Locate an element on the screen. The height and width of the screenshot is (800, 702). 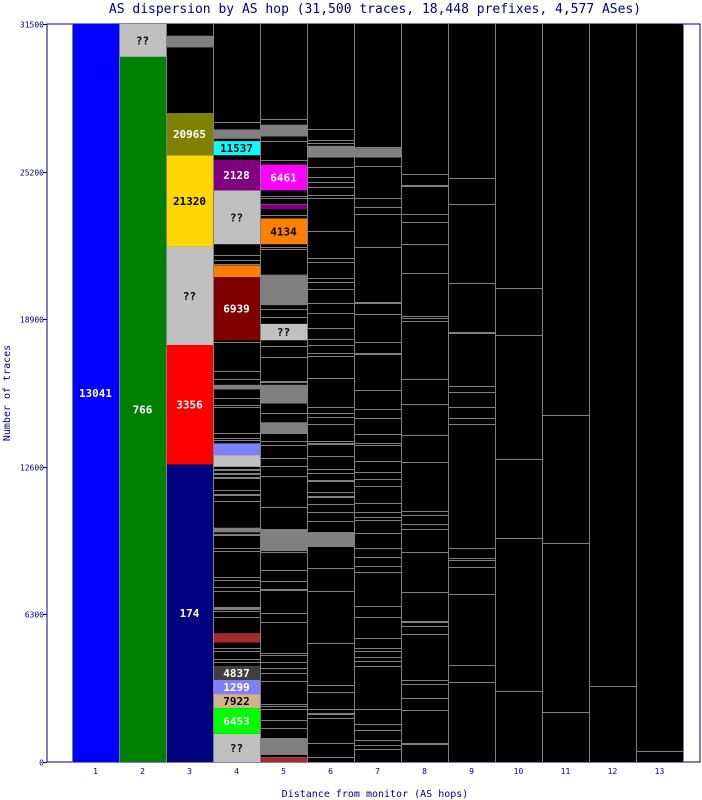
x-tick-label: 10 is located at coordinates (519, 771).